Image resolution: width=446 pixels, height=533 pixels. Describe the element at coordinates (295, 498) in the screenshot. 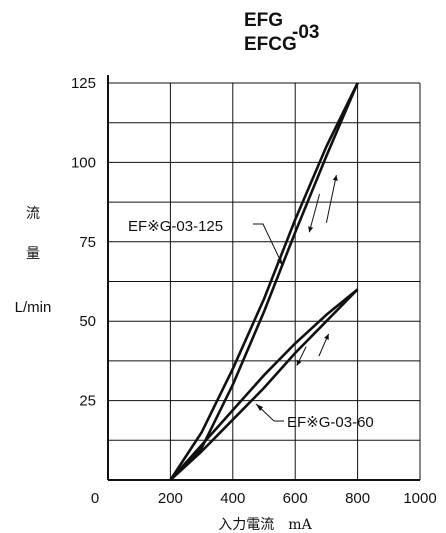

I see `x-tick-label: 600` at that location.